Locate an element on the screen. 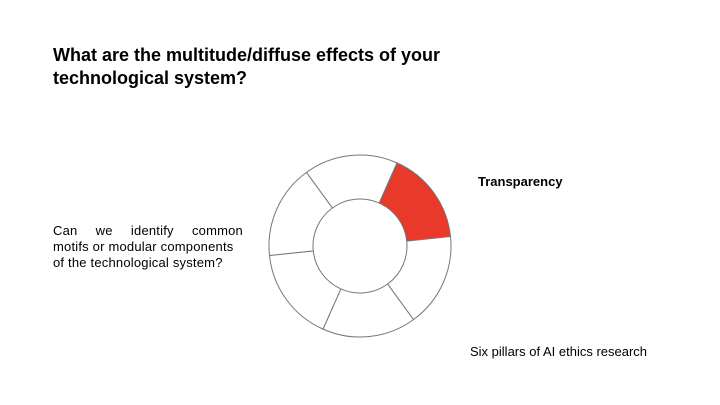  slide-title-line-2: technological system? is located at coordinates (150, 78).